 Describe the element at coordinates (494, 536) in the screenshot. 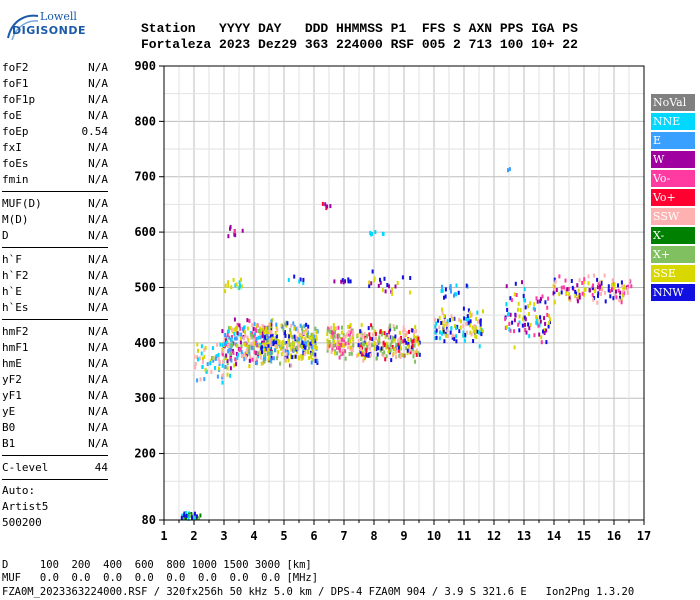

I see `x-tick-label: 12` at that location.